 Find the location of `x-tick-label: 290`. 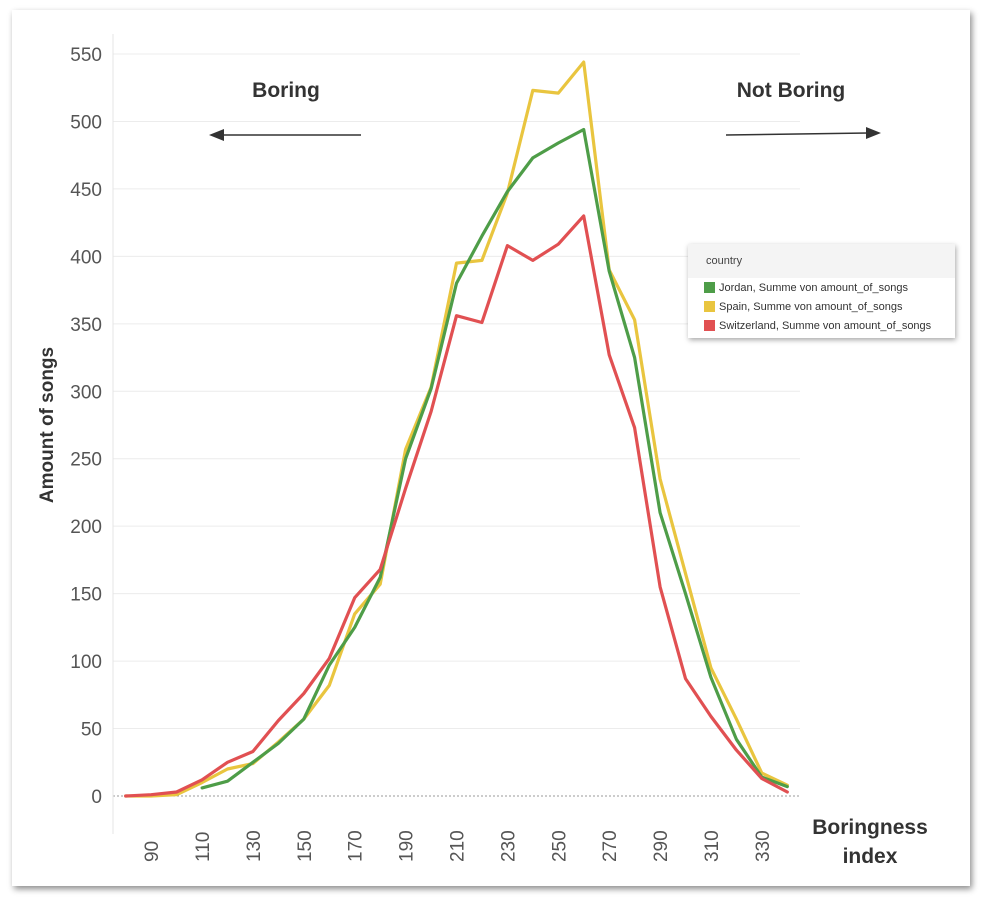

x-tick-label: 290 is located at coordinates (661, 846).